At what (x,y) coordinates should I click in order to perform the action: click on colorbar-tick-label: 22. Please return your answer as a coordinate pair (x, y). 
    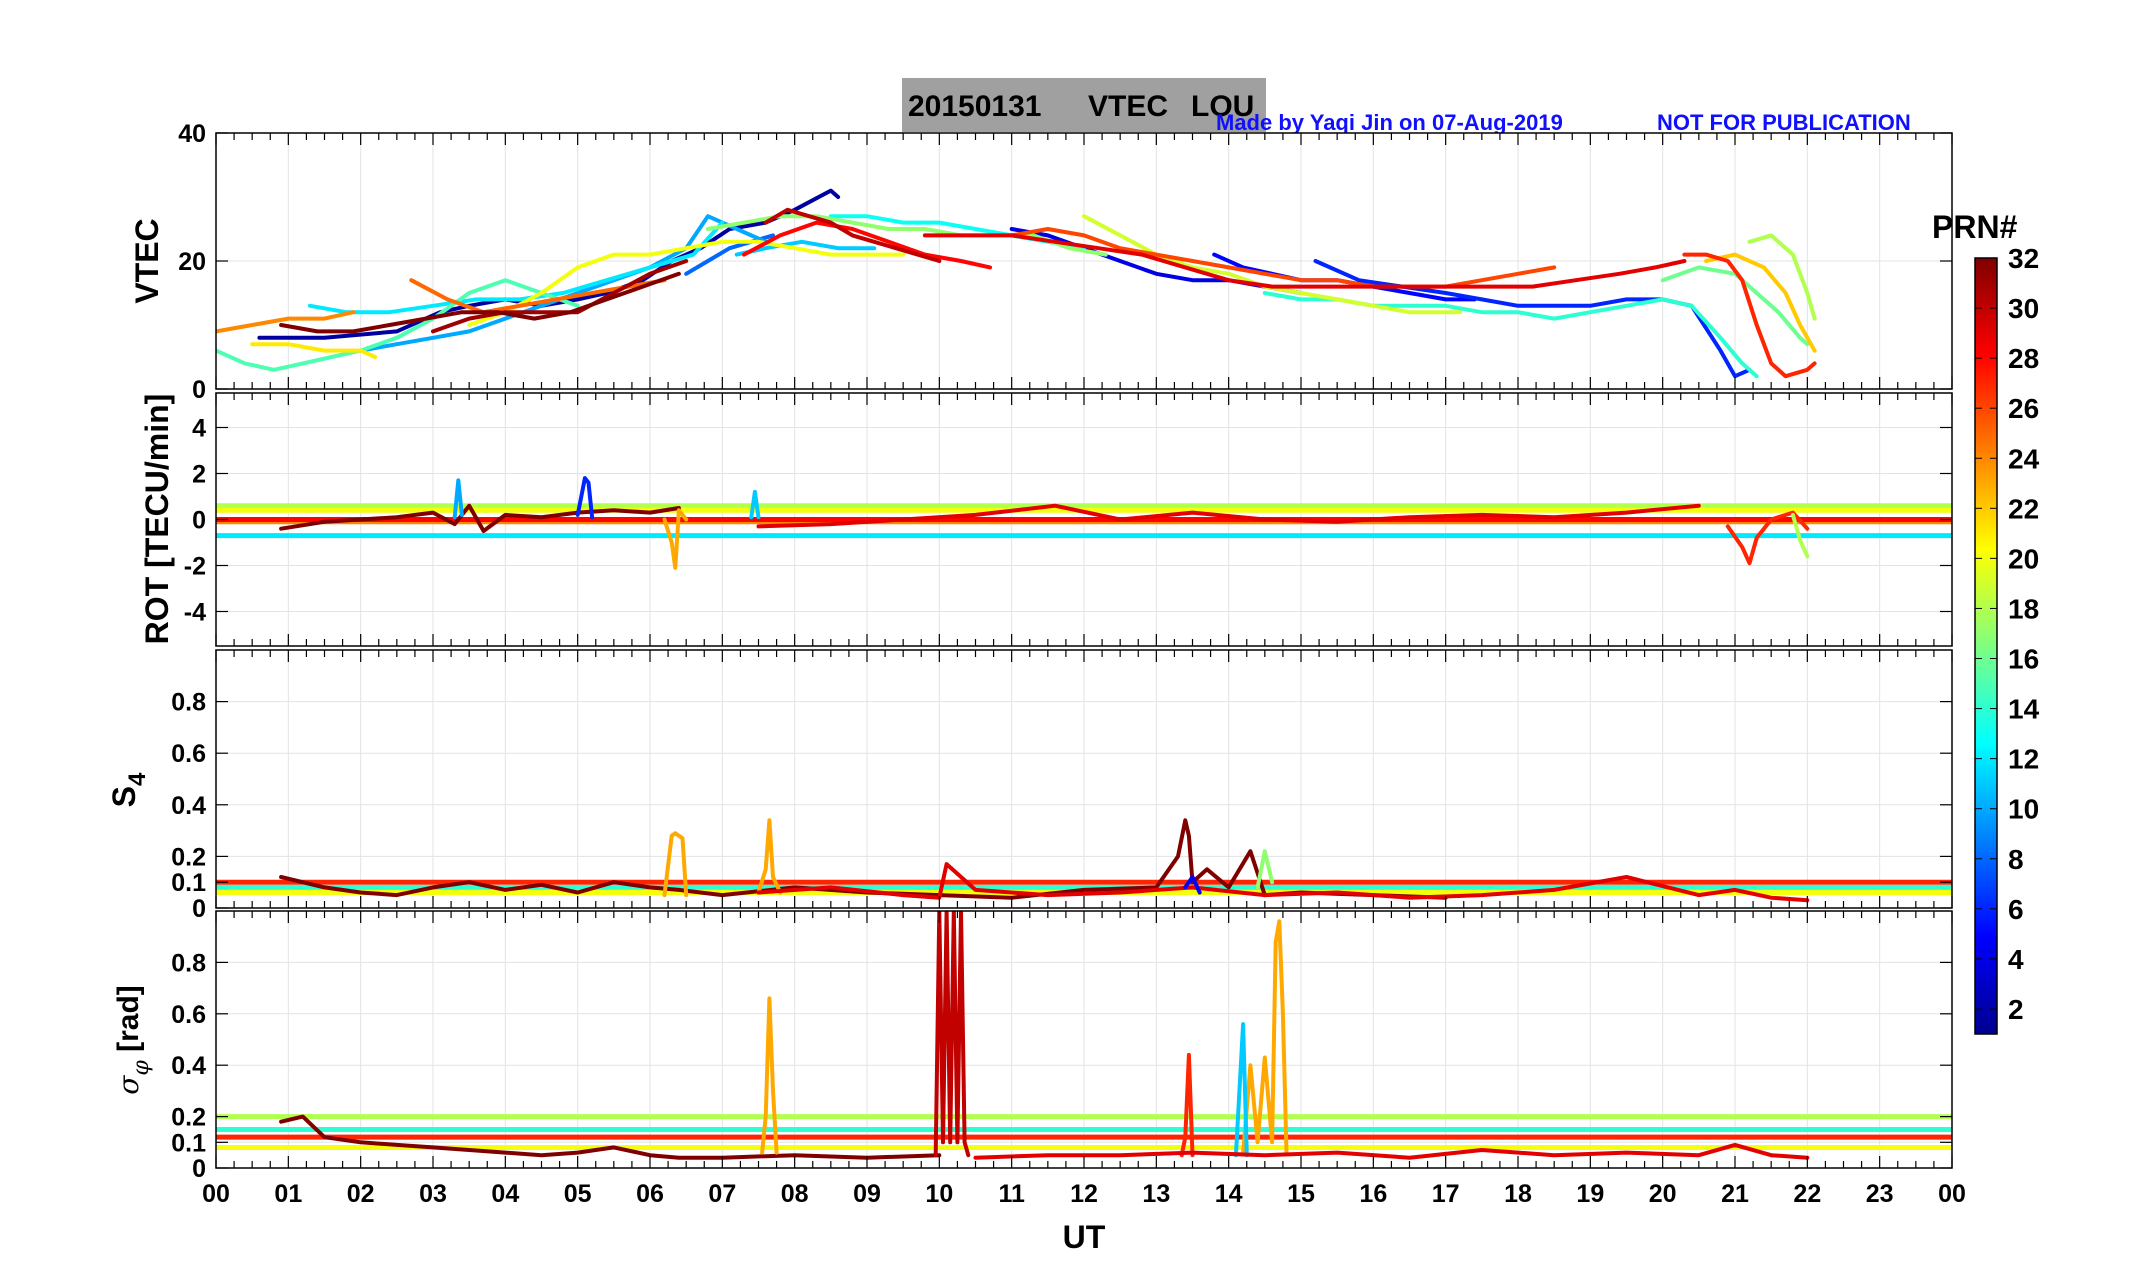
    Looking at the image, I should click on (2023, 508).